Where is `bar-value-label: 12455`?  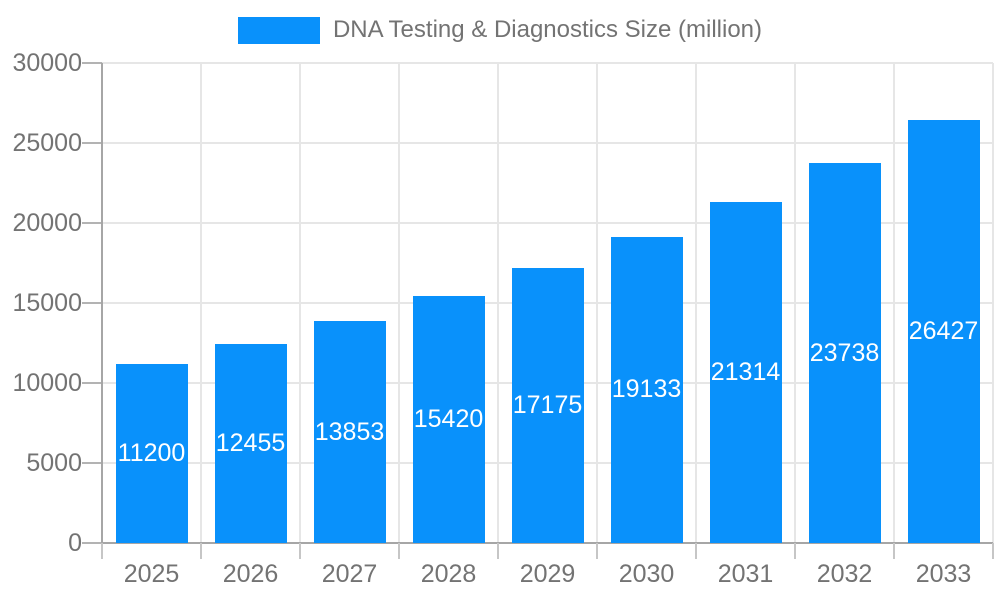
bar-value-label: 12455 is located at coordinates (250, 442).